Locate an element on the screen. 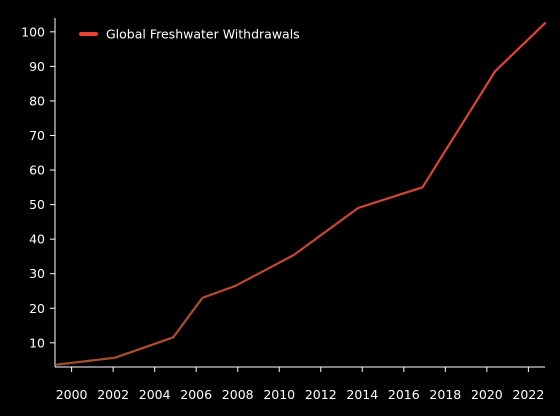 The height and width of the screenshot is (416, 560). y-tick-label: 20 is located at coordinates (37, 308).